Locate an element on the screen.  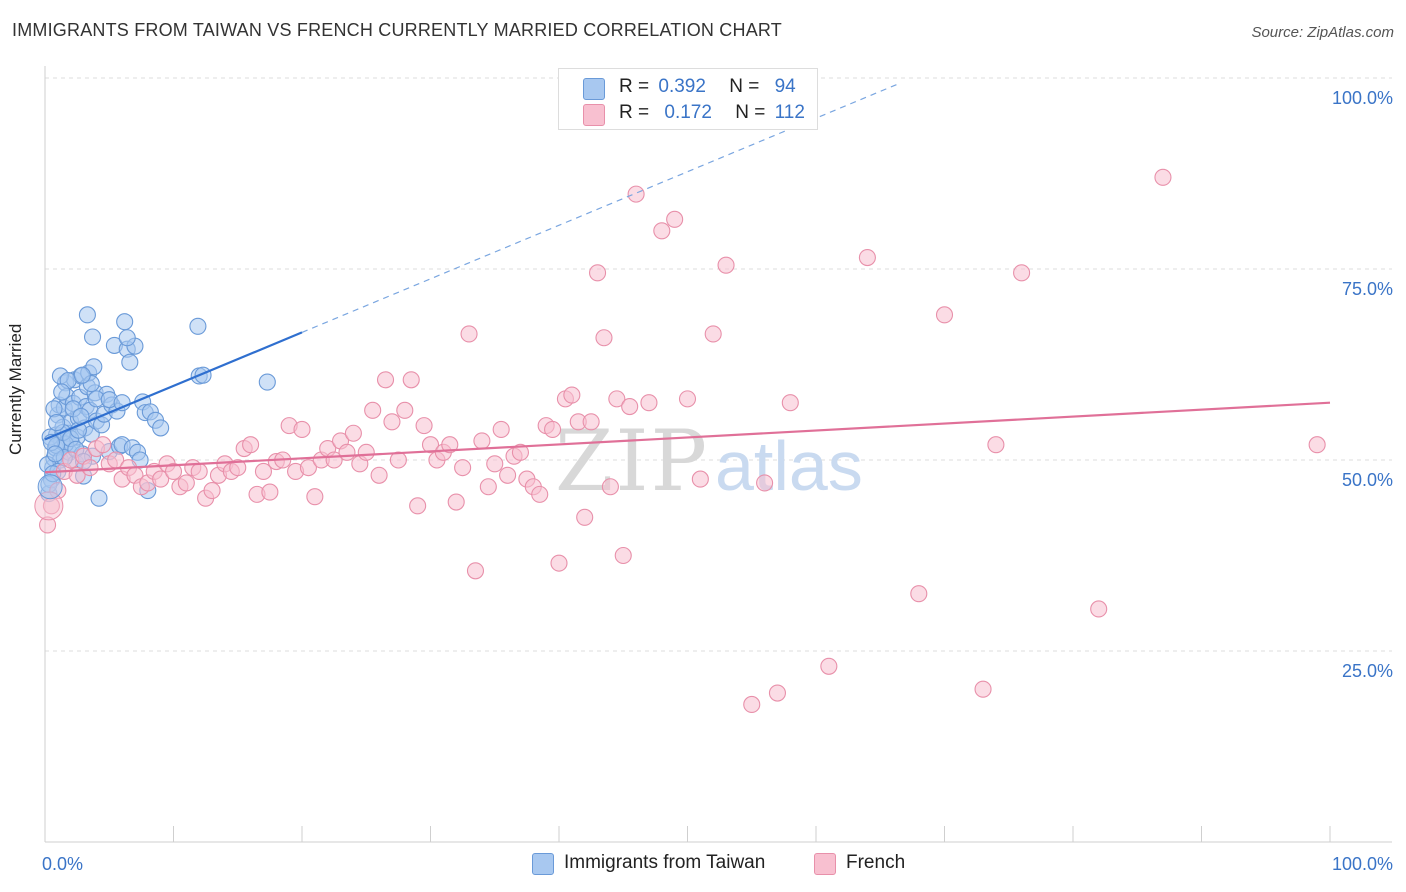
x-tick-label: 100.0% is located at coordinates (1362, 864).